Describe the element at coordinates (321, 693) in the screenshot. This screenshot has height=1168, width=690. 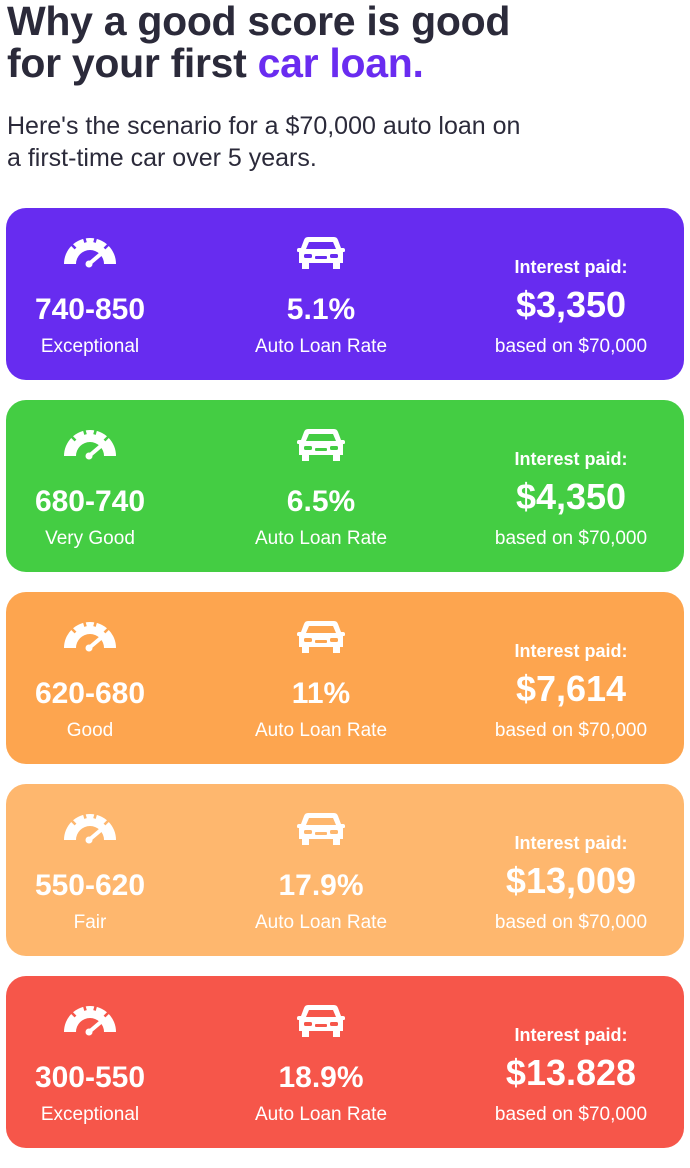
I see `loan-rate: 11%` at that location.